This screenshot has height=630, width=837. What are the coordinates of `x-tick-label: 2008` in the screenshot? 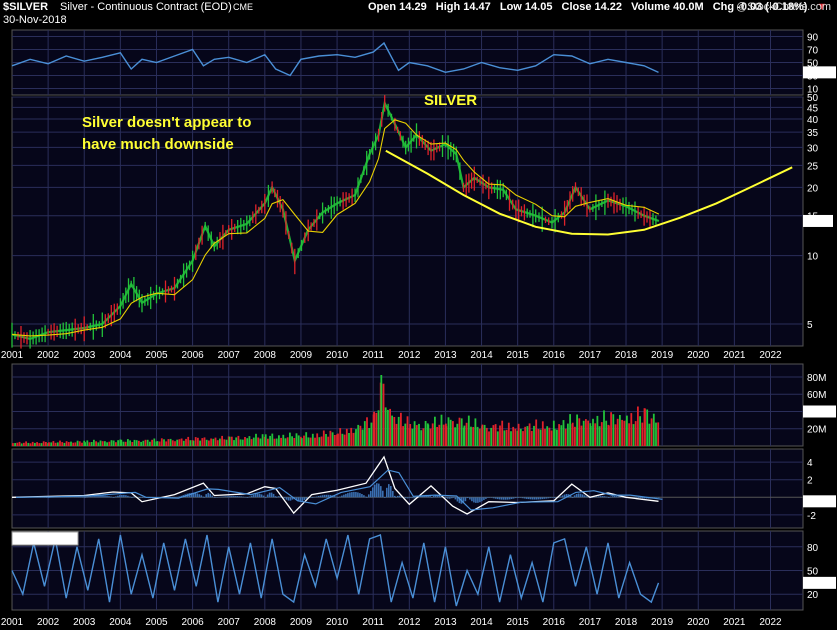 It's located at (265, 622).